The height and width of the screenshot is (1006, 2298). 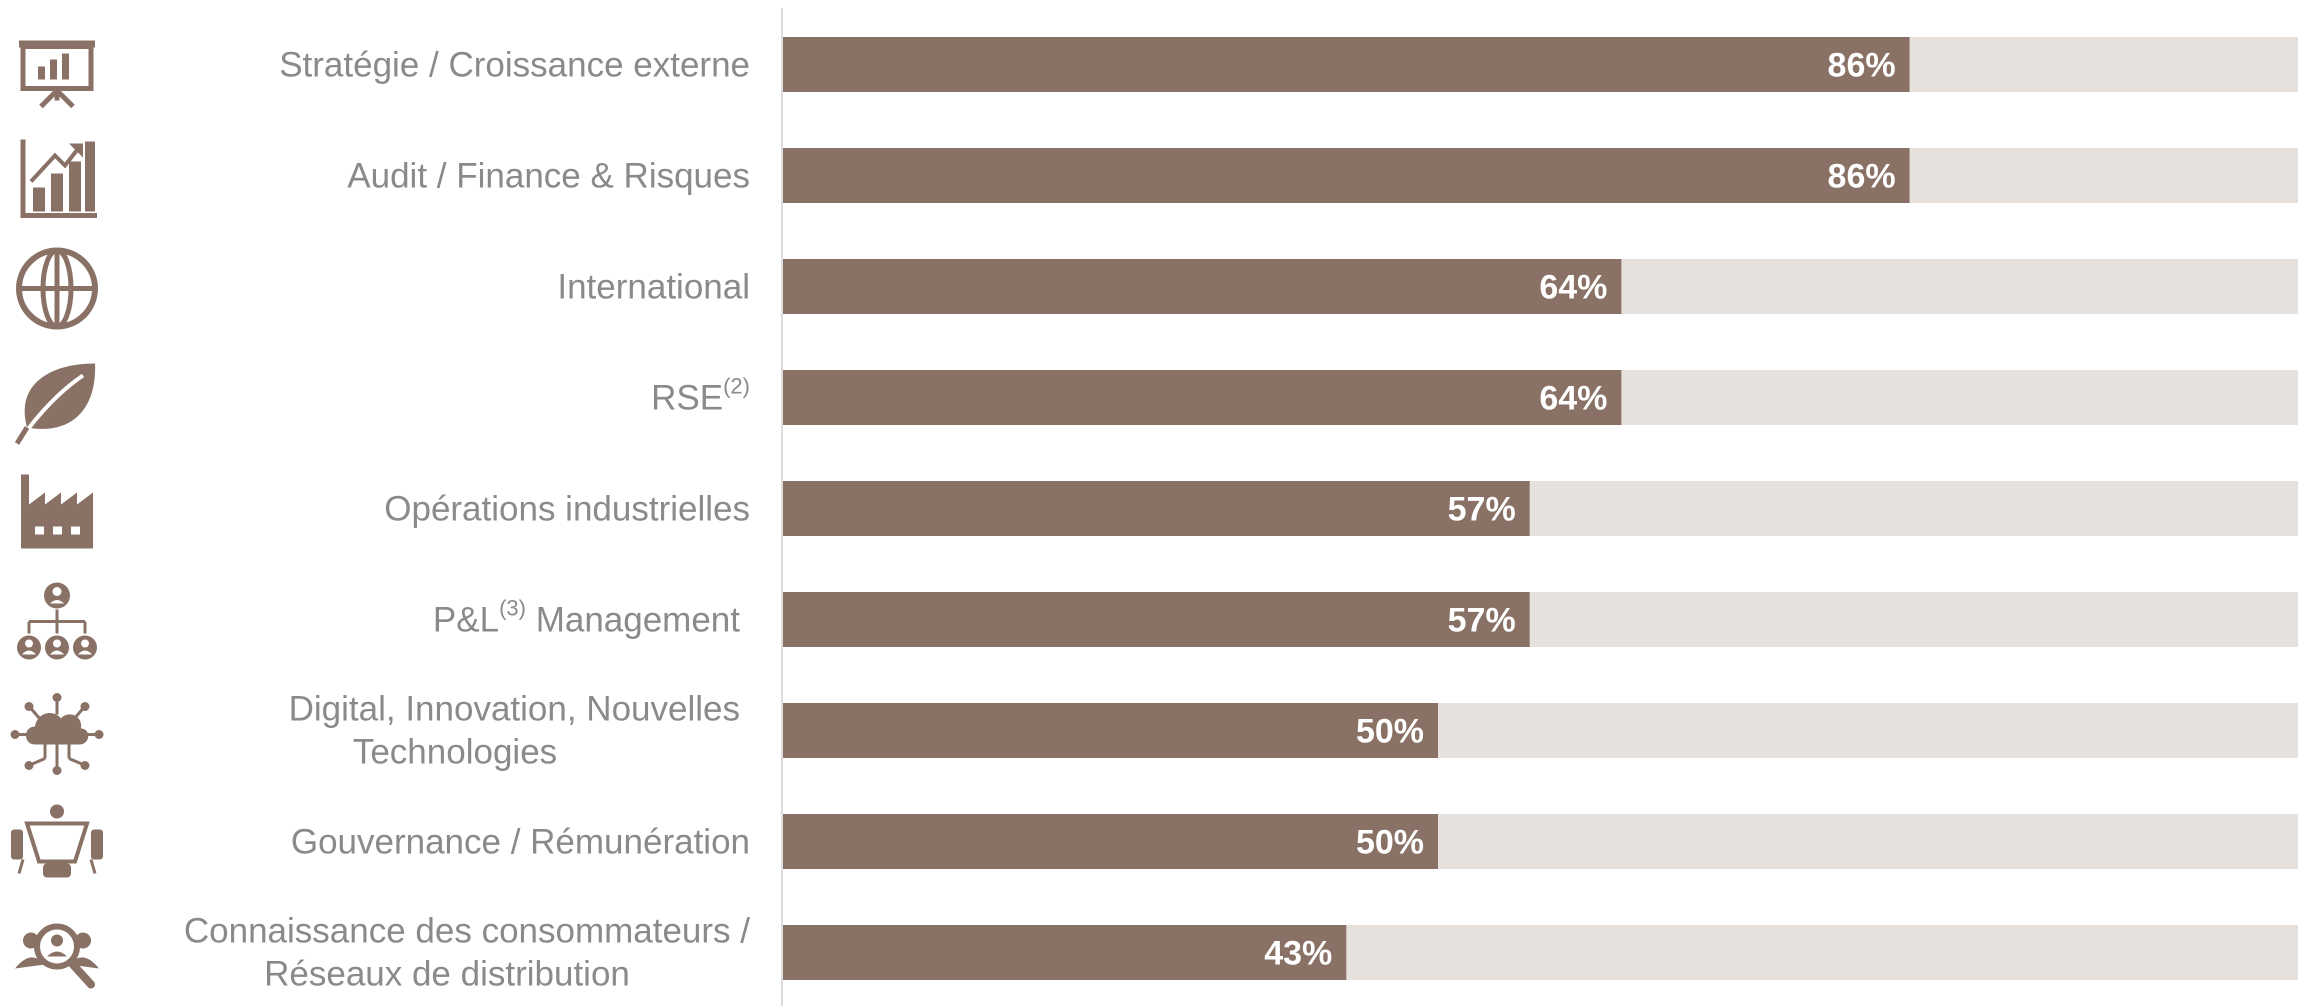 I want to click on category-label: International, so click(x=653, y=287).